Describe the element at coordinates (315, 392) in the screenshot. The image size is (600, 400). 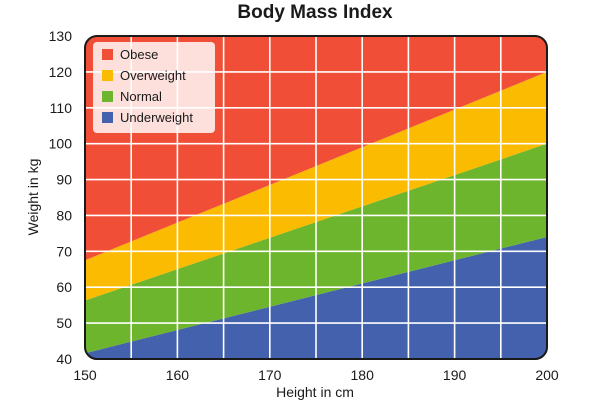
I see `x-axis-label: Height in cm` at that location.